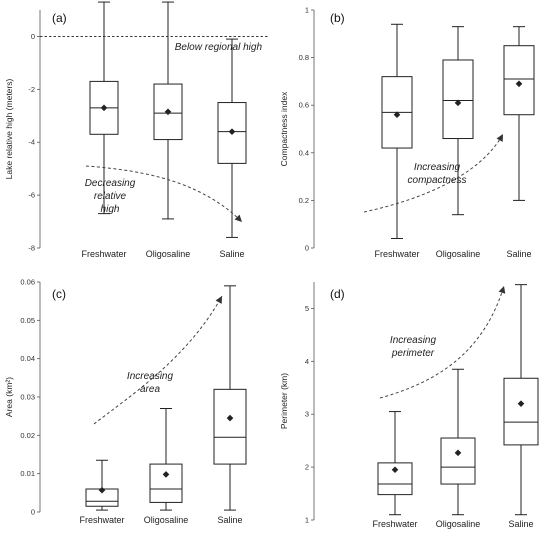 The width and height of the screenshot is (550, 540). Describe the element at coordinates (27, 435) in the screenshot. I see `y-tick-label: 0.02` at that location.